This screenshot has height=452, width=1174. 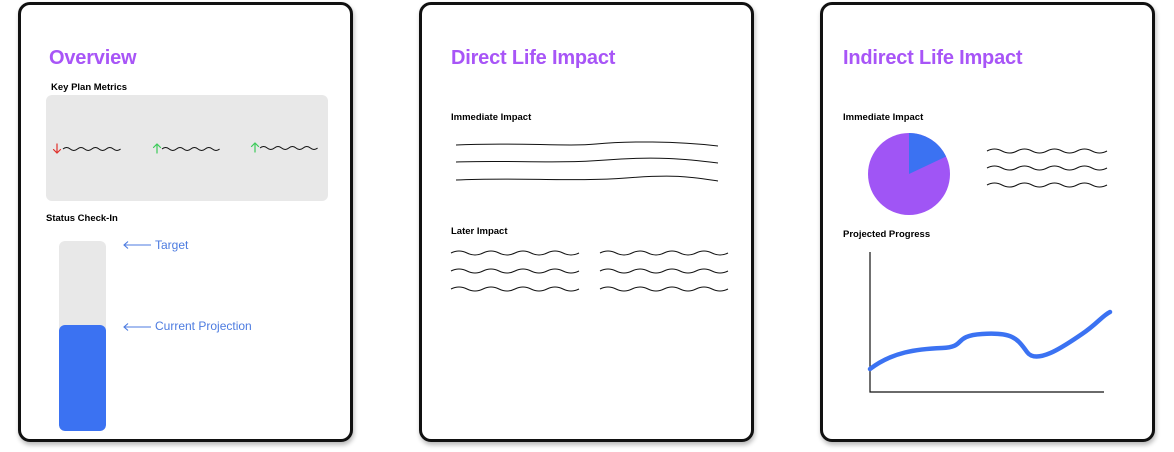 What do you see at coordinates (887, 234) in the screenshot?
I see `projected-progress-label: Projected Progress` at bounding box center [887, 234].